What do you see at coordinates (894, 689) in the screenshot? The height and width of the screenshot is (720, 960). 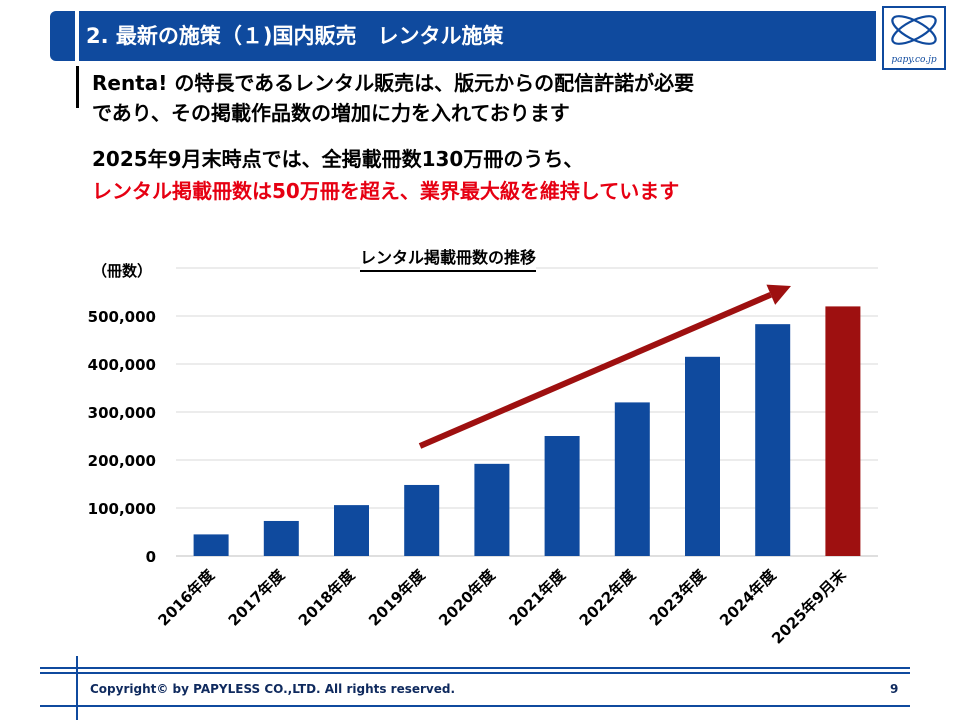 I see `page-number: 9` at bounding box center [894, 689].